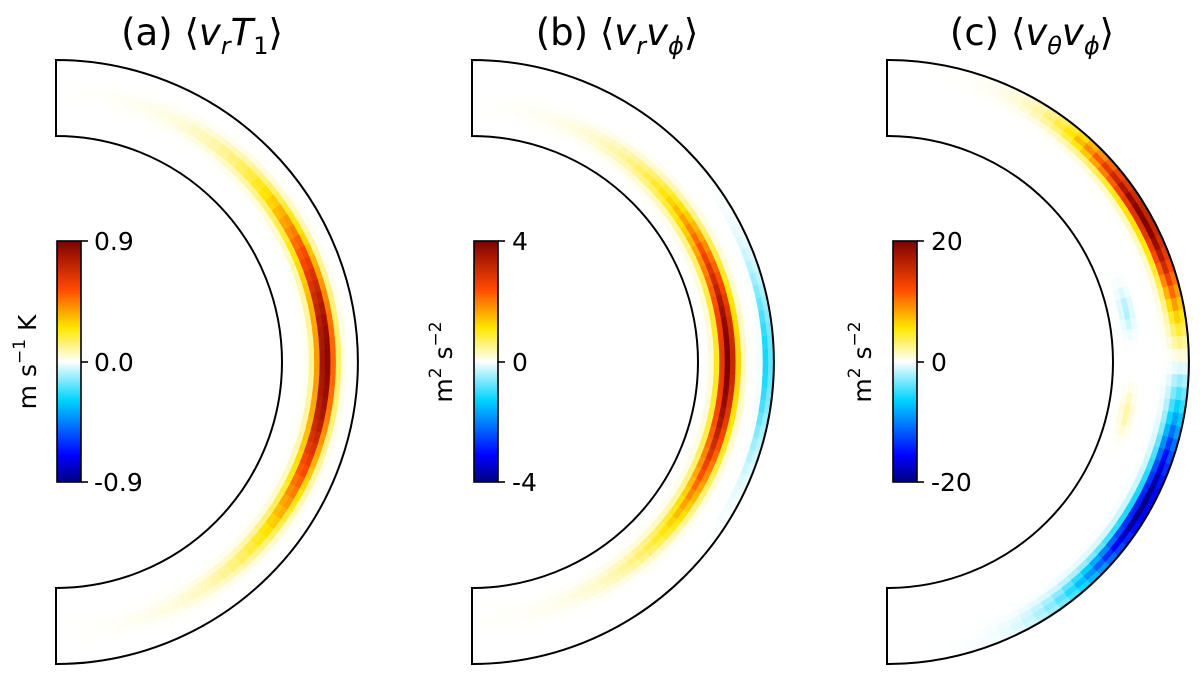  What do you see at coordinates (951, 482) in the screenshot?
I see `colorbar-tick-min: -20` at bounding box center [951, 482].